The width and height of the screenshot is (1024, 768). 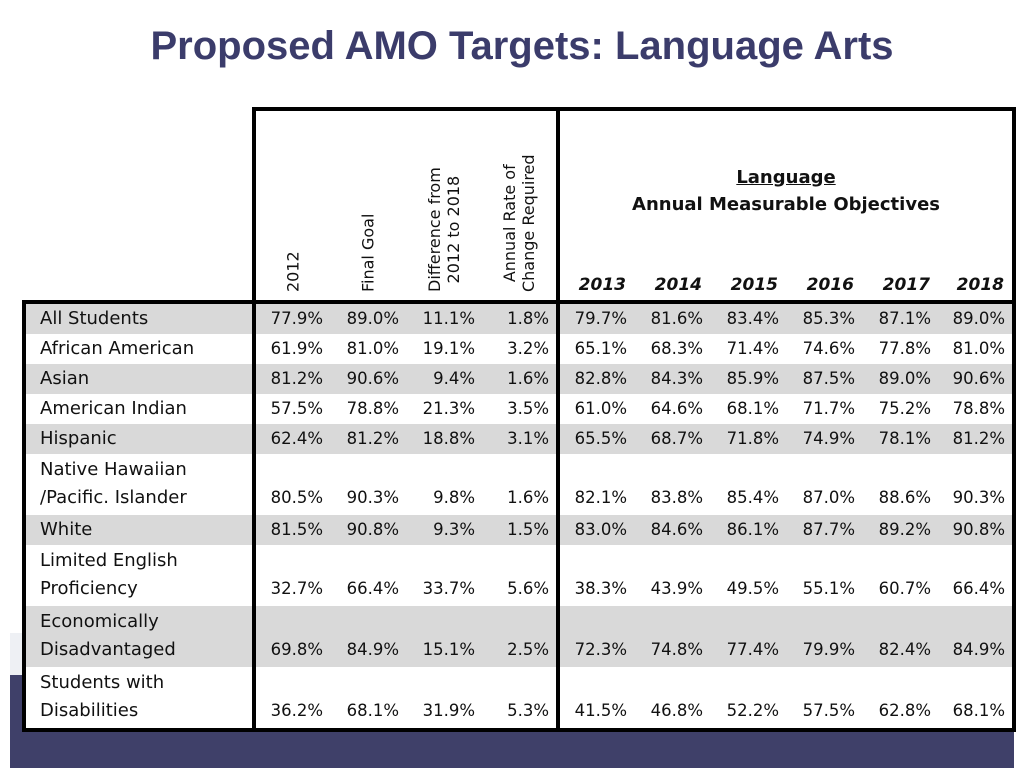 I want to click on column-header-line: Annual Rate of, so click(x=509, y=223).